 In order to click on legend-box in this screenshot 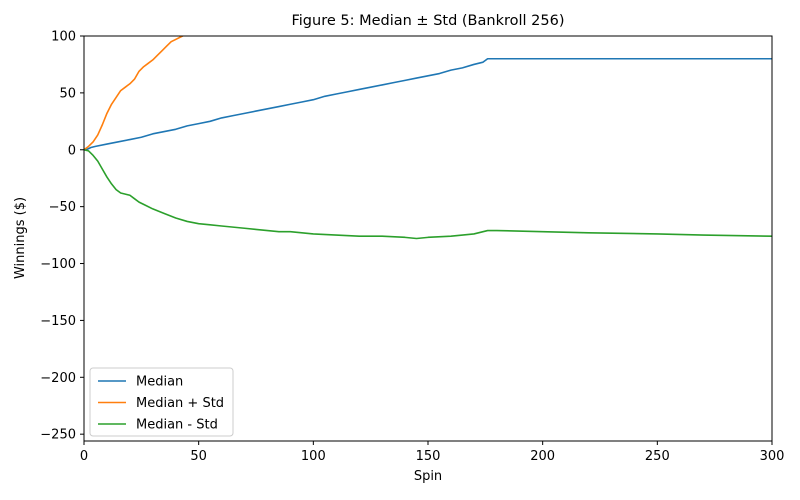, I will do `click(161, 402)`.